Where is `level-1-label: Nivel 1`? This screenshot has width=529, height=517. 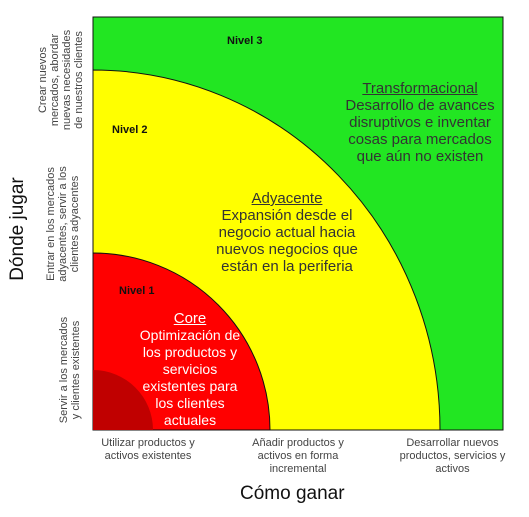
level-1-label: Nivel 1 is located at coordinates (137, 291).